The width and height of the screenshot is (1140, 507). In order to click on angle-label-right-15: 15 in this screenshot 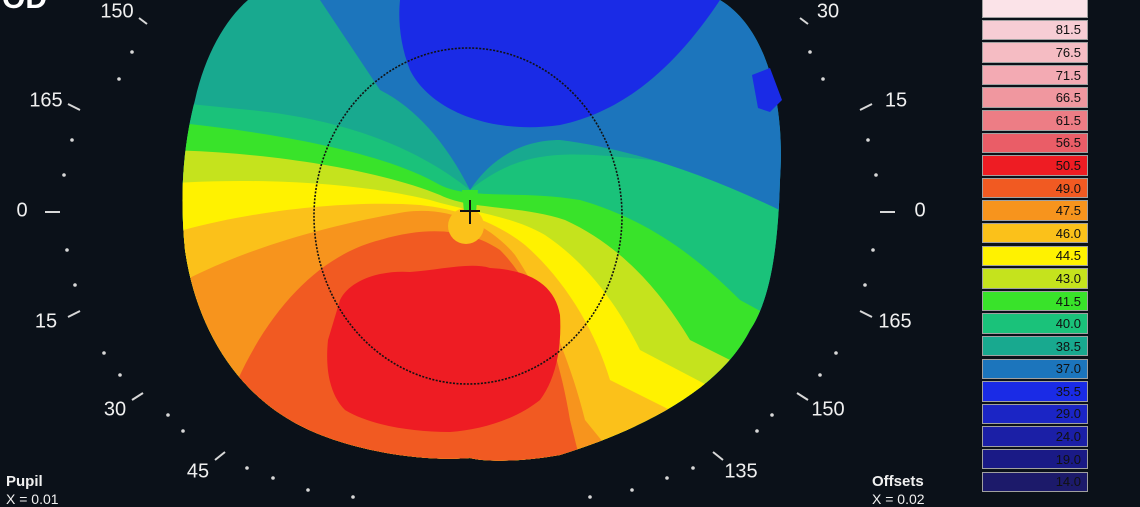, I will do `click(896, 100)`.